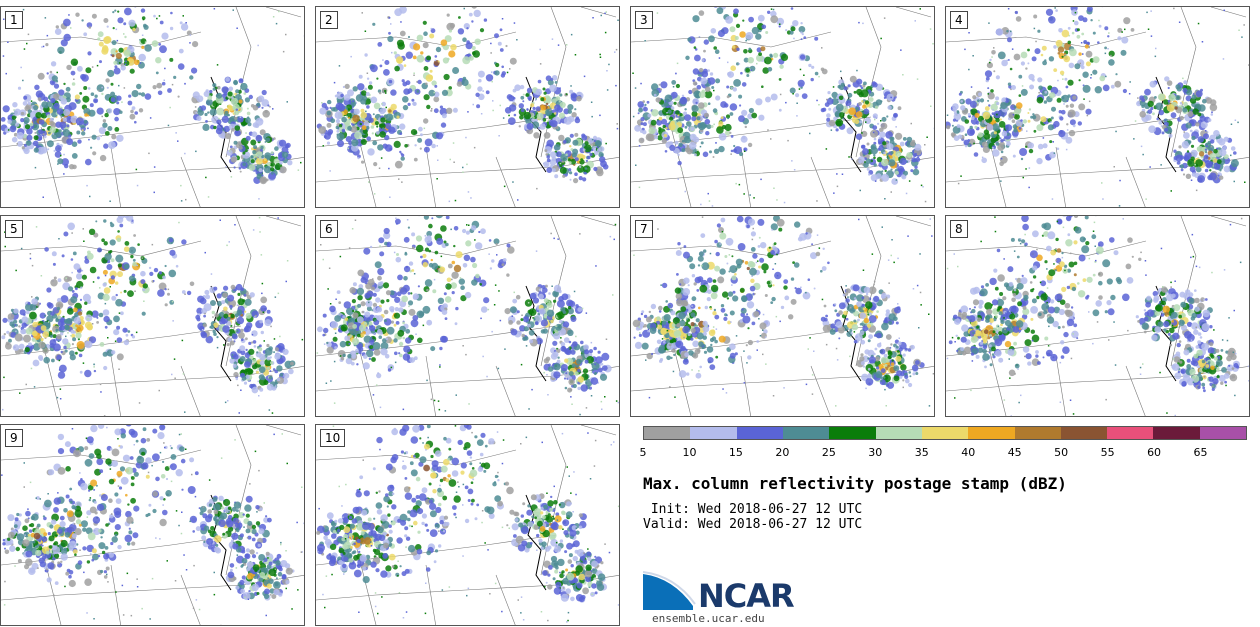 This screenshot has width=1260, height=627. What do you see at coordinates (921, 452) in the screenshot?
I see `colorbar-tick-label: 35` at bounding box center [921, 452].